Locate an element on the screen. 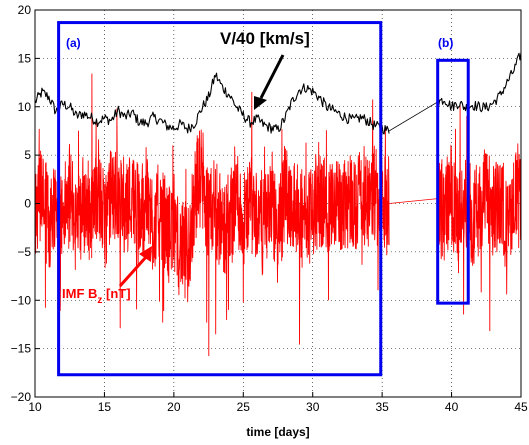 This screenshot has height=445, width=529. x-tick-label: 45 is located at coordinates (521, 407).